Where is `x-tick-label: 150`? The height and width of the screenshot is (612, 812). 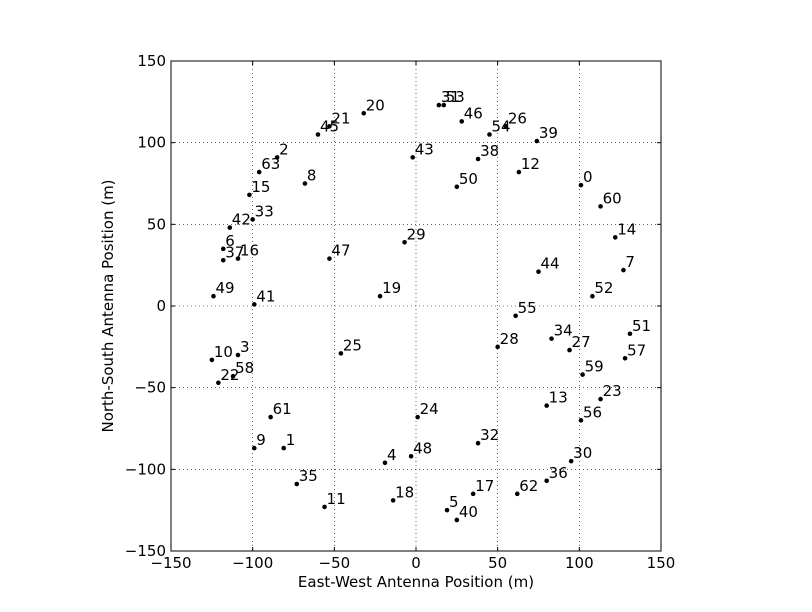 x-tick-label: 150 is located at coordinates (661, 563).